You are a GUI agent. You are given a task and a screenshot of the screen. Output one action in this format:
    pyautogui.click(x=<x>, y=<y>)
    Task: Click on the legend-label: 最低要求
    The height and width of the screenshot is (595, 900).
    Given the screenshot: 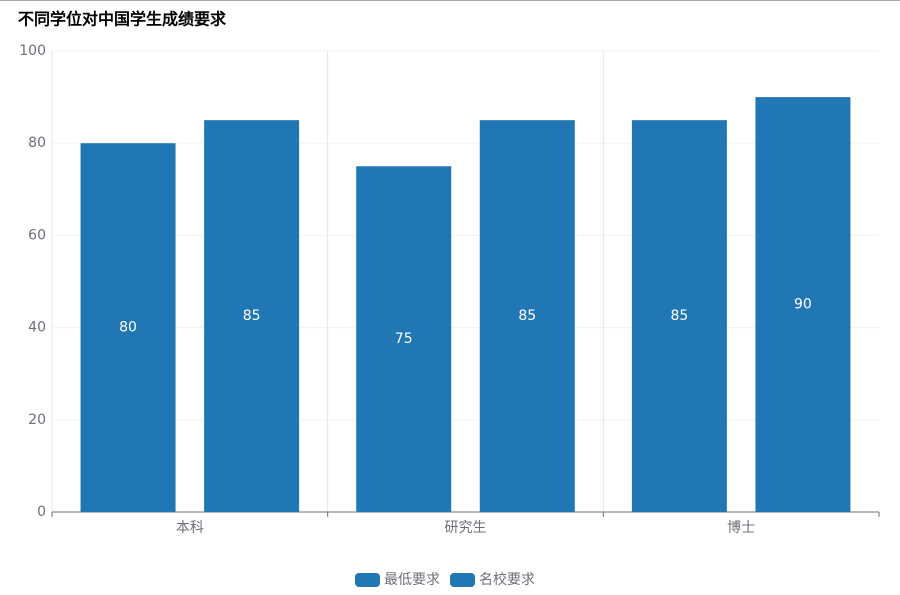 What is the action you would take?
    pyautogui.click(x=412, y=580)
    